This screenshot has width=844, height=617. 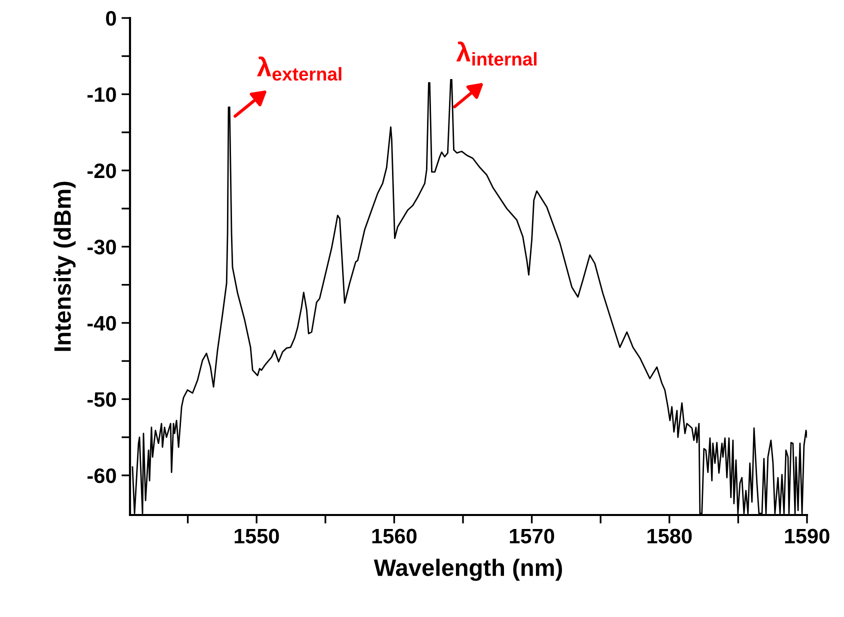 I want to click on y-tick-label: -10, so click(x=102, y=94).